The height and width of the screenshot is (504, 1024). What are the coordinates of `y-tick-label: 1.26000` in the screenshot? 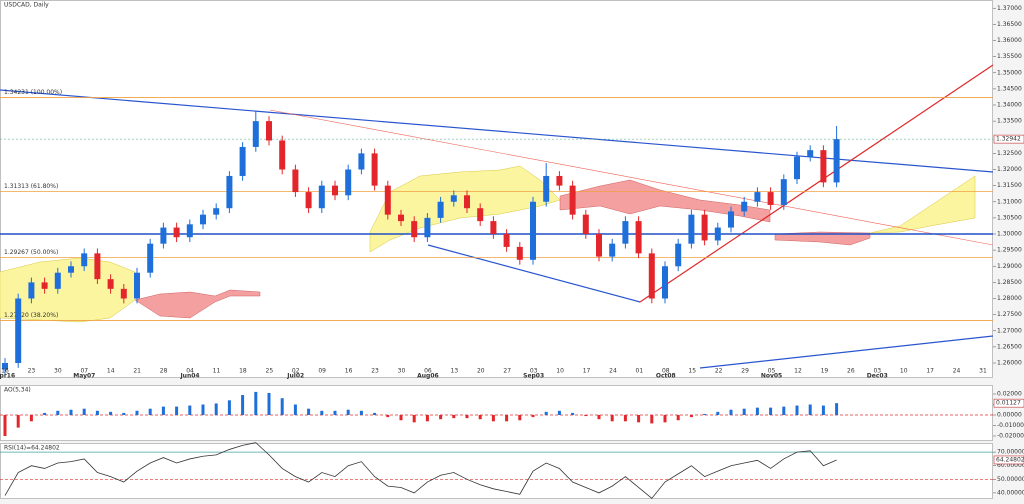 It's located at (1009, 363).